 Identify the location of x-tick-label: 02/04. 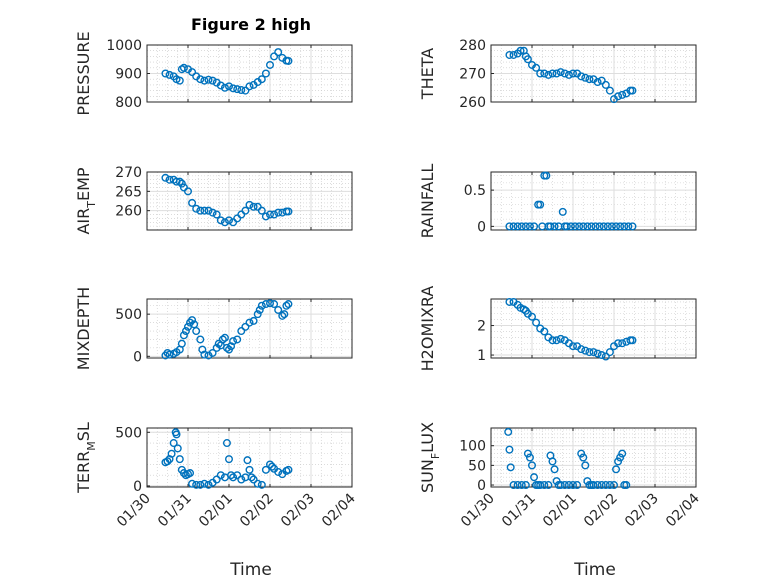
(339, 510).